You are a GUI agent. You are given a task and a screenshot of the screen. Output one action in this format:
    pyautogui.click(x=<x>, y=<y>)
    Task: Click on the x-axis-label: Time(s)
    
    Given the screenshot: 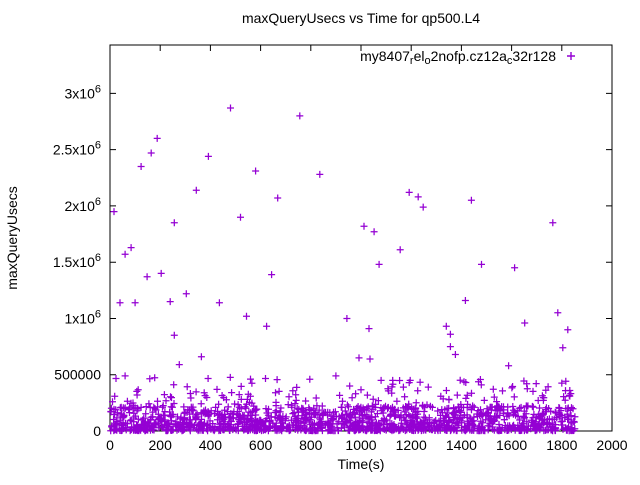 What is the action you would take?
    pyautogui.click(x=361, y=464)
    